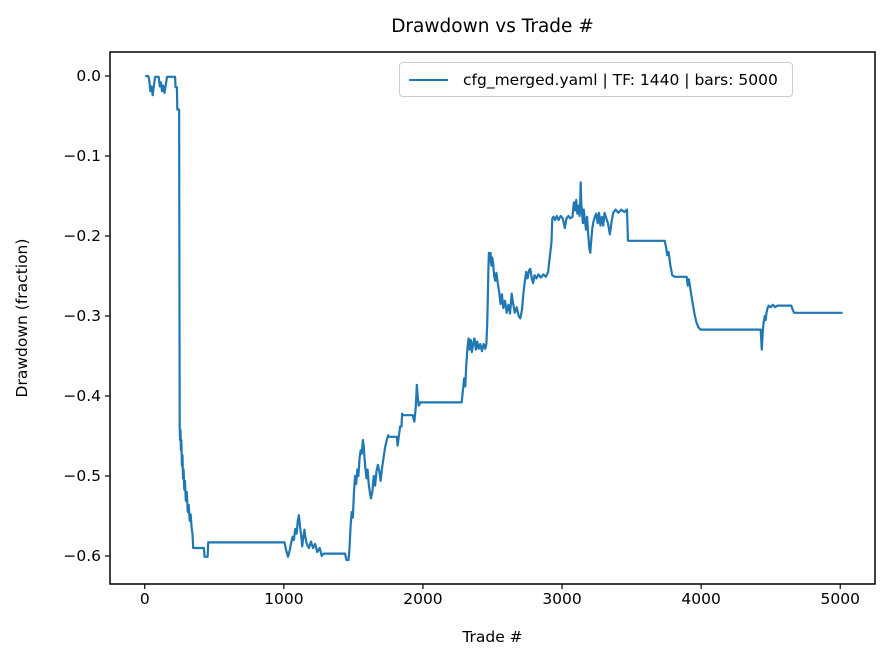  Describe the element at coordinates (283, 599) in the screenshot. I see `x-tick-label: 1000` at that location.